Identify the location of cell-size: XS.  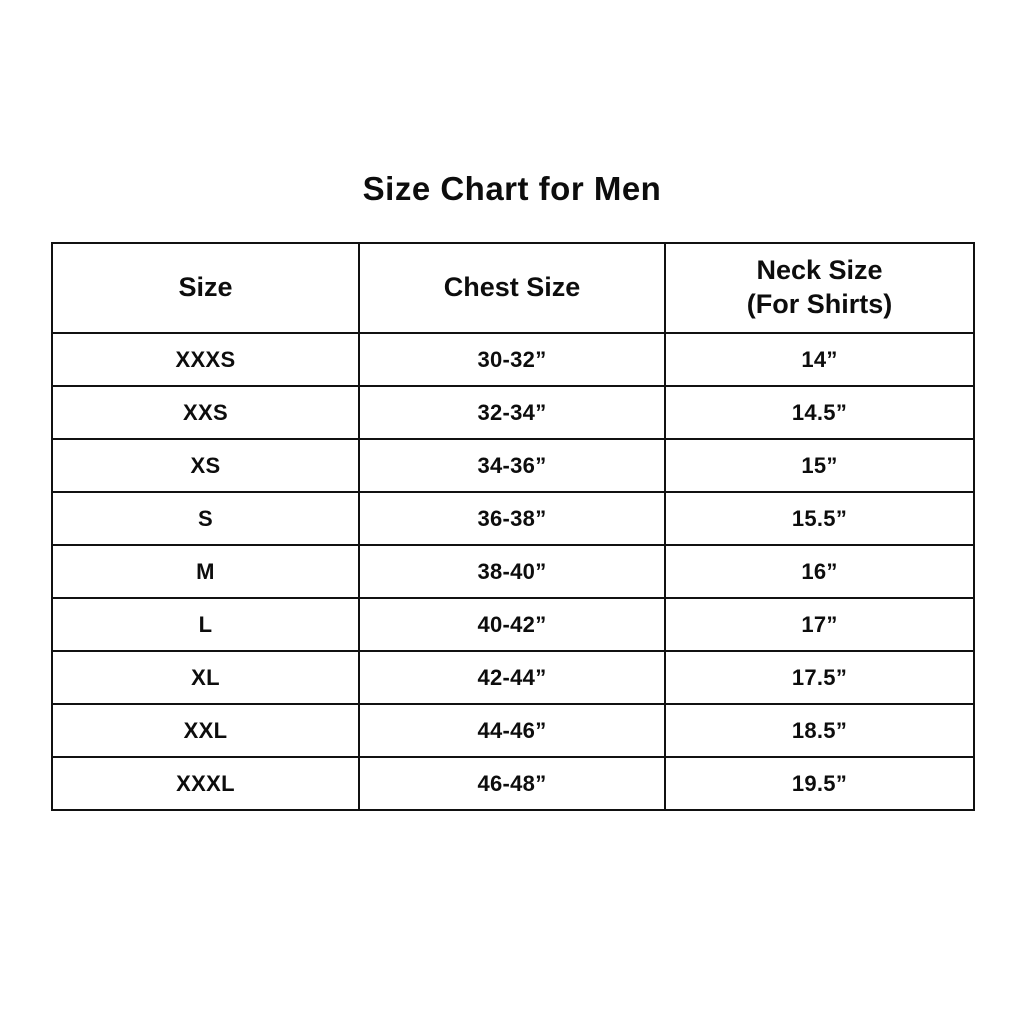
(205, 465).